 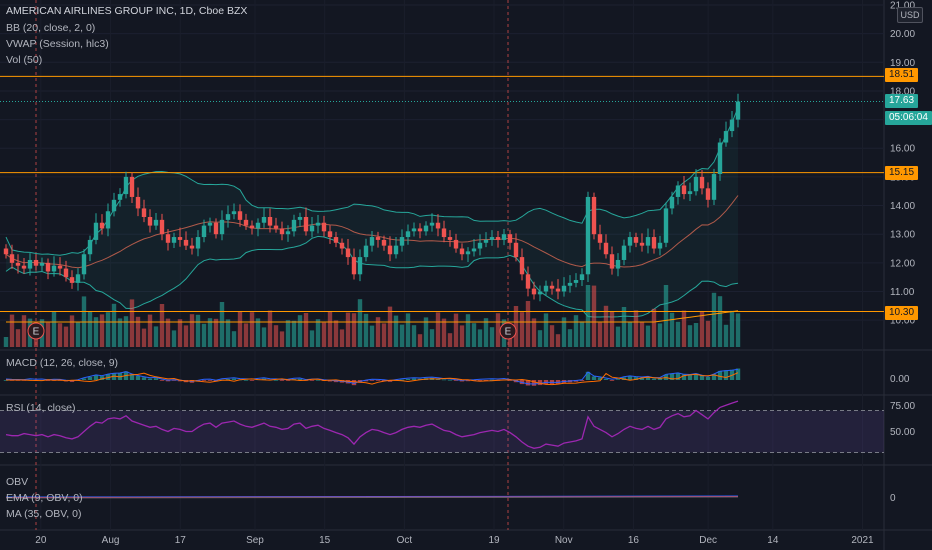 I want to click on time-tick-label: 14, so click(x=773, y=540).